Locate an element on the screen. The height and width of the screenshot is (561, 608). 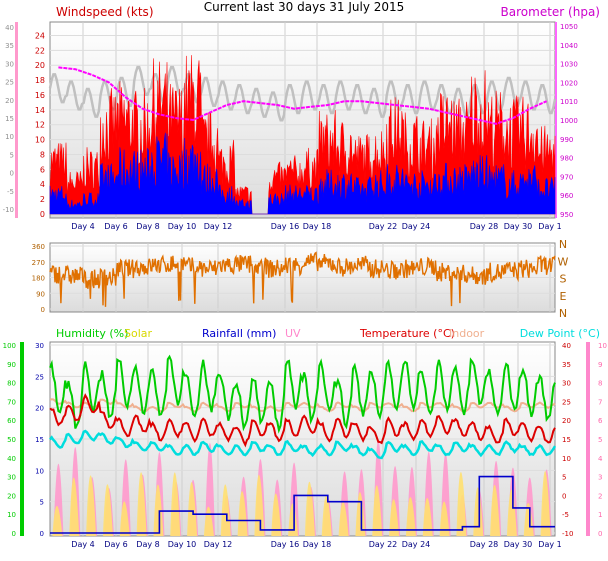
y-tick-label-deg: 180 is located at coordinates (38, 279).